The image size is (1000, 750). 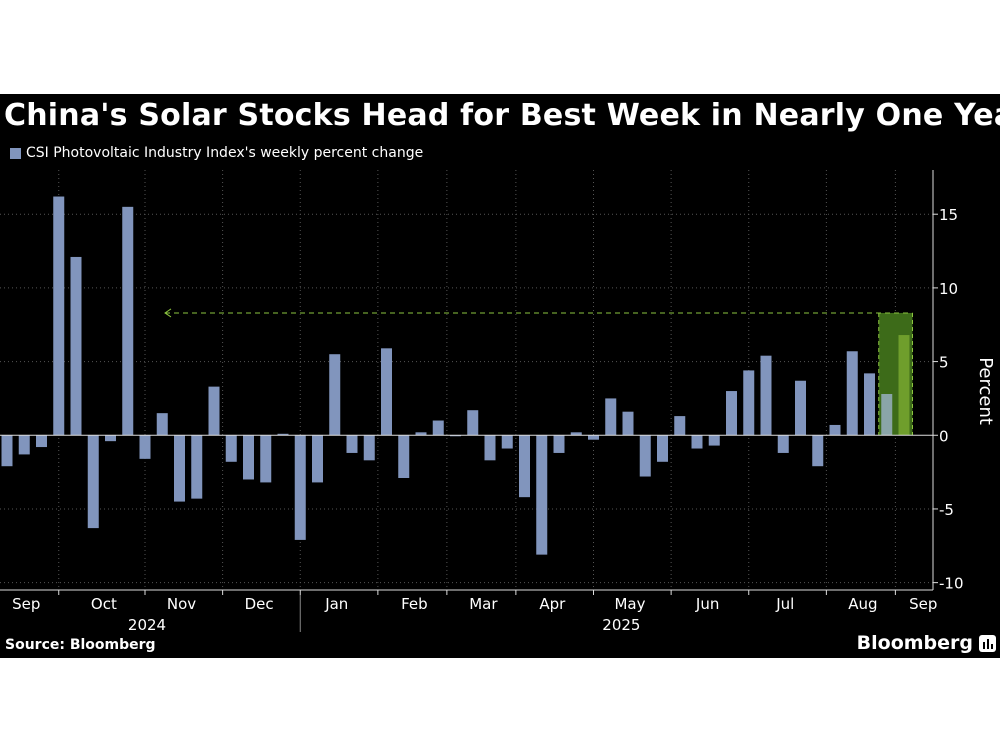 What do you see at coordinates (80, 645) in the screenshot?
I see `source-note: Source: Bloomberg` at bounding box center [80, 645].